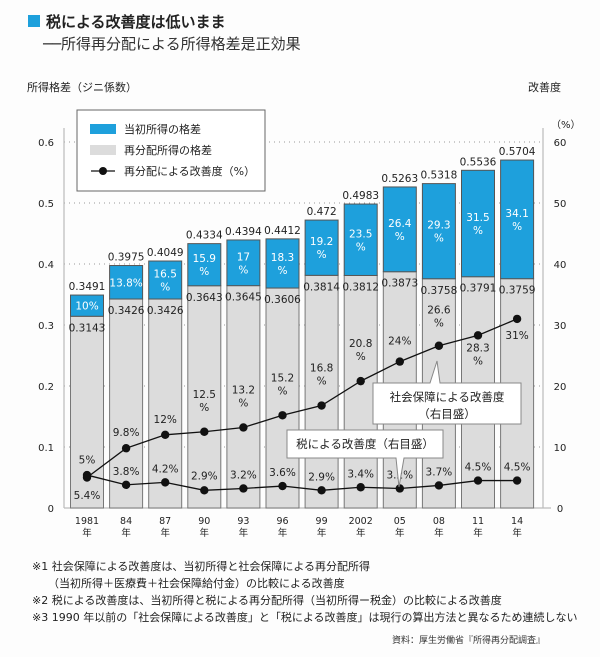 Image resolution: width=600 pixels, height=657 pixels. What do you see at coordinates (282, 521) in the screenshot?
I see `x-tick-label: 96` at bounding box center [282, 521].